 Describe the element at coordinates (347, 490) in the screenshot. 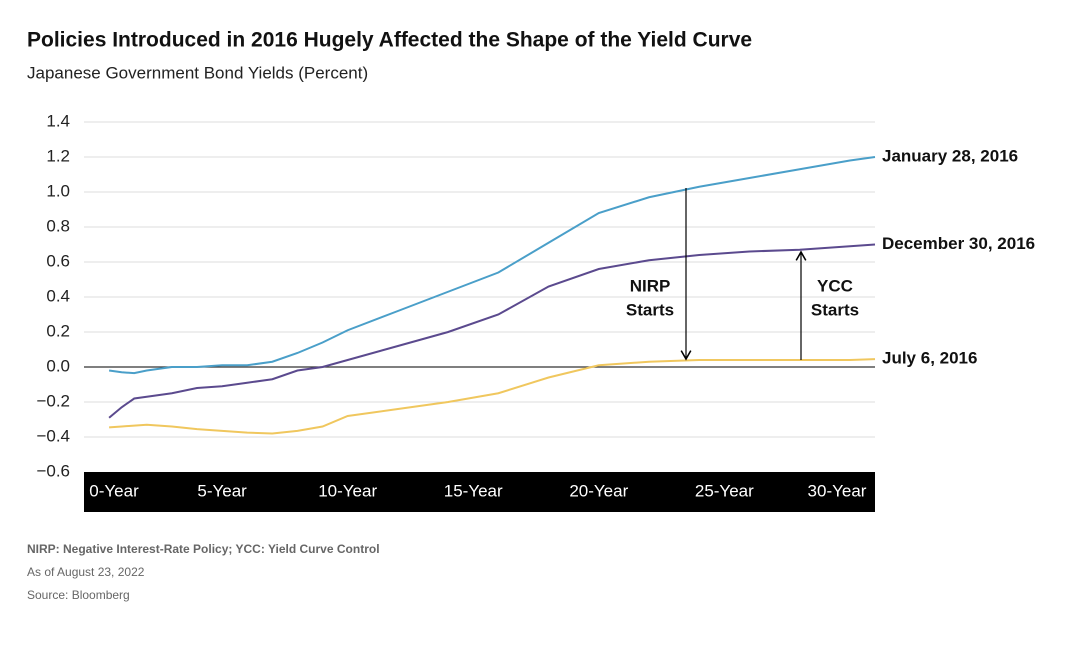

I see `x-tick-label: 10-Year` at that location.